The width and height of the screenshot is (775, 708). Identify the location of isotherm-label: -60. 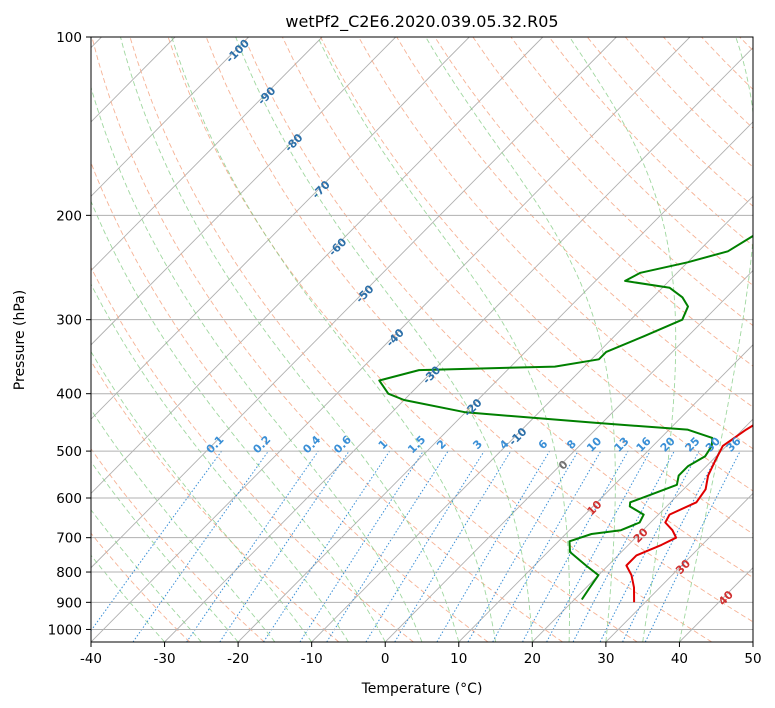
(337, 247).